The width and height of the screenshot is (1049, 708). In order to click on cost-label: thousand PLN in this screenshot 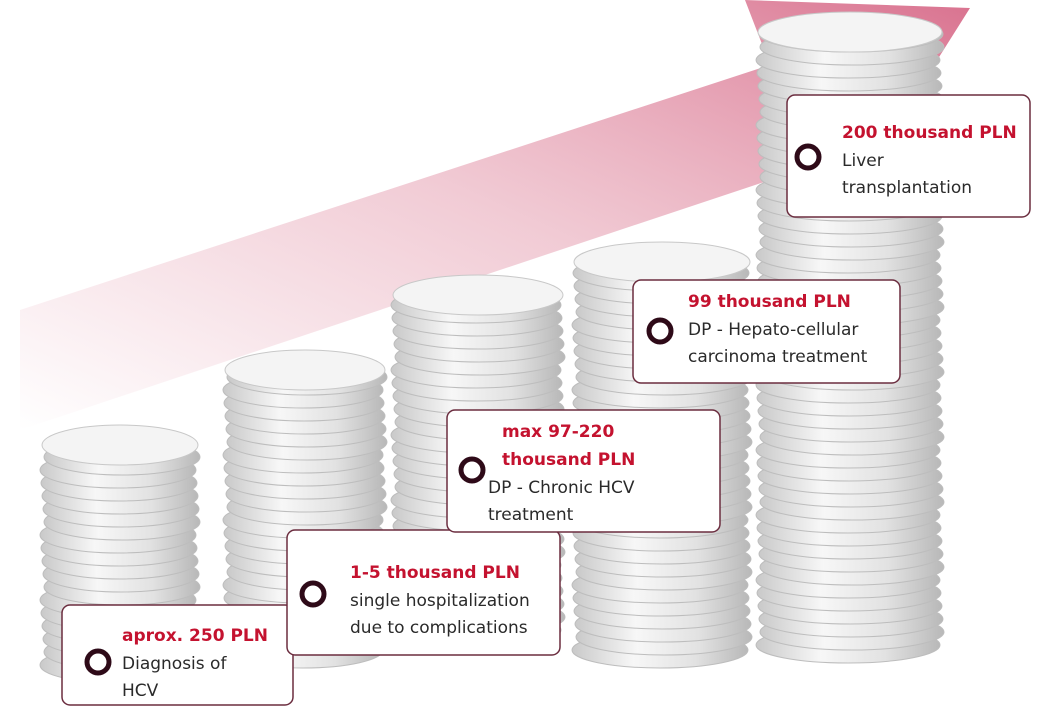, I will do `click(568, 460)`.